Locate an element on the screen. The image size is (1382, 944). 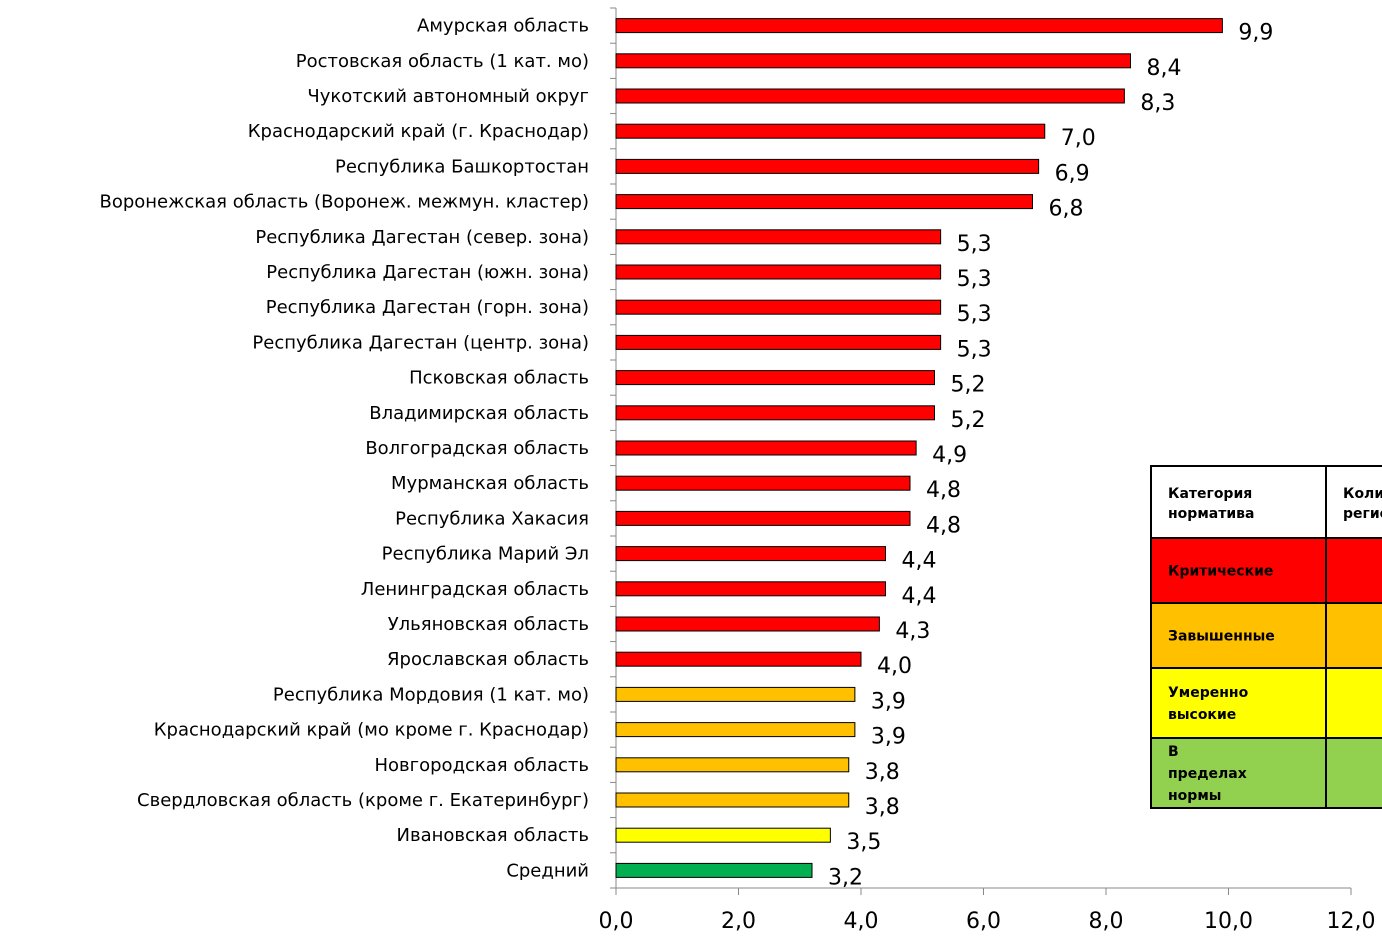
value-label: 6,8 is located at coordinates (1066, 209).